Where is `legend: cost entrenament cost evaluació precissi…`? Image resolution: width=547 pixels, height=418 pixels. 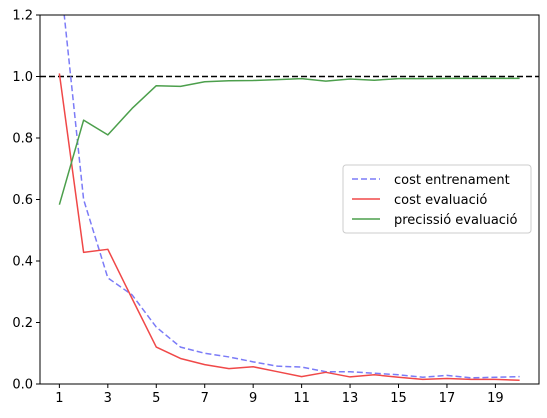
legend: cost entrenament cost evaluació precissi… is located at coordinates (437, 199).